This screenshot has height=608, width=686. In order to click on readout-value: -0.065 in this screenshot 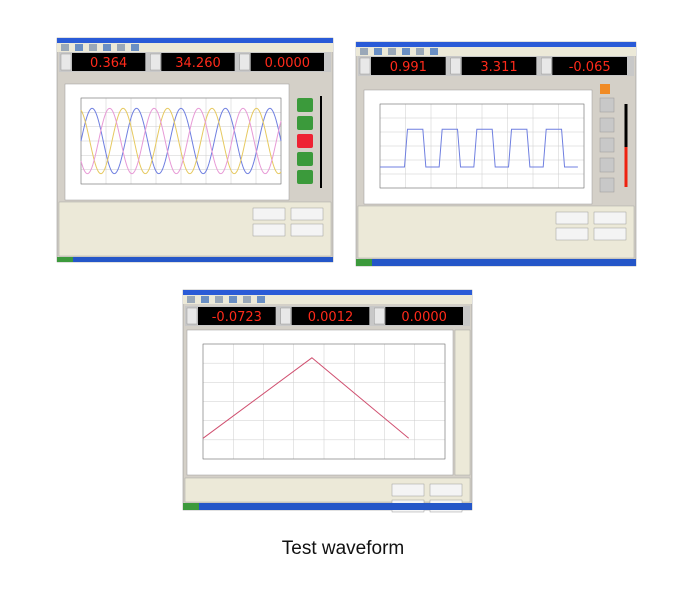, I will do `click(590, 67)`.